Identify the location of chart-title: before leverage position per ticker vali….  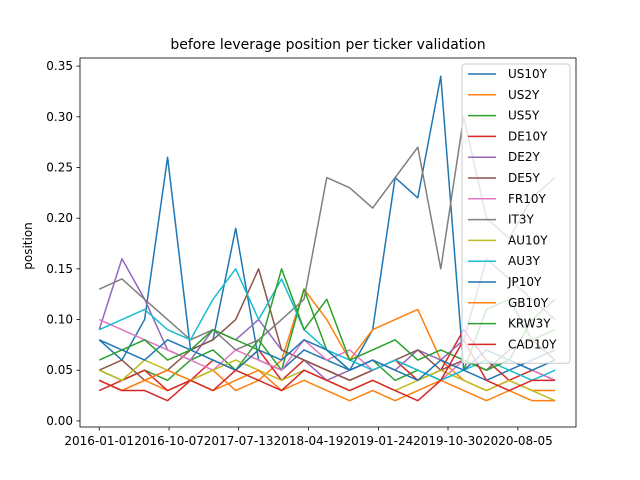
(327, 45).